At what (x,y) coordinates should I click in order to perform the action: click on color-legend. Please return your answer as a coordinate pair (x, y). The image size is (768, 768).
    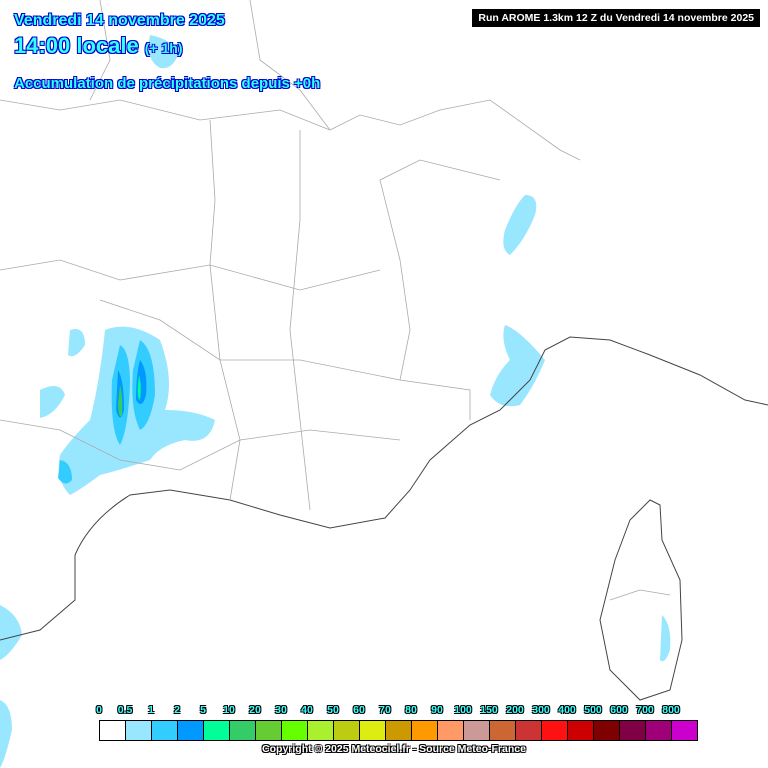
    Looking at the image, I should click on (398, 730).